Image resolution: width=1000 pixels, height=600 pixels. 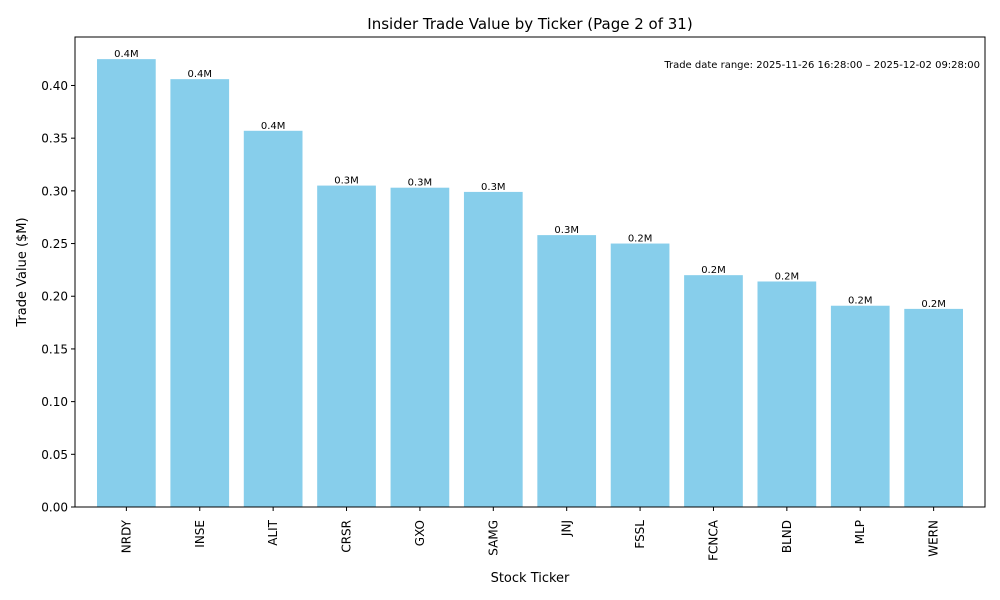 I want to click on y-tick-label: 0.10, so click(x=54, y=402).